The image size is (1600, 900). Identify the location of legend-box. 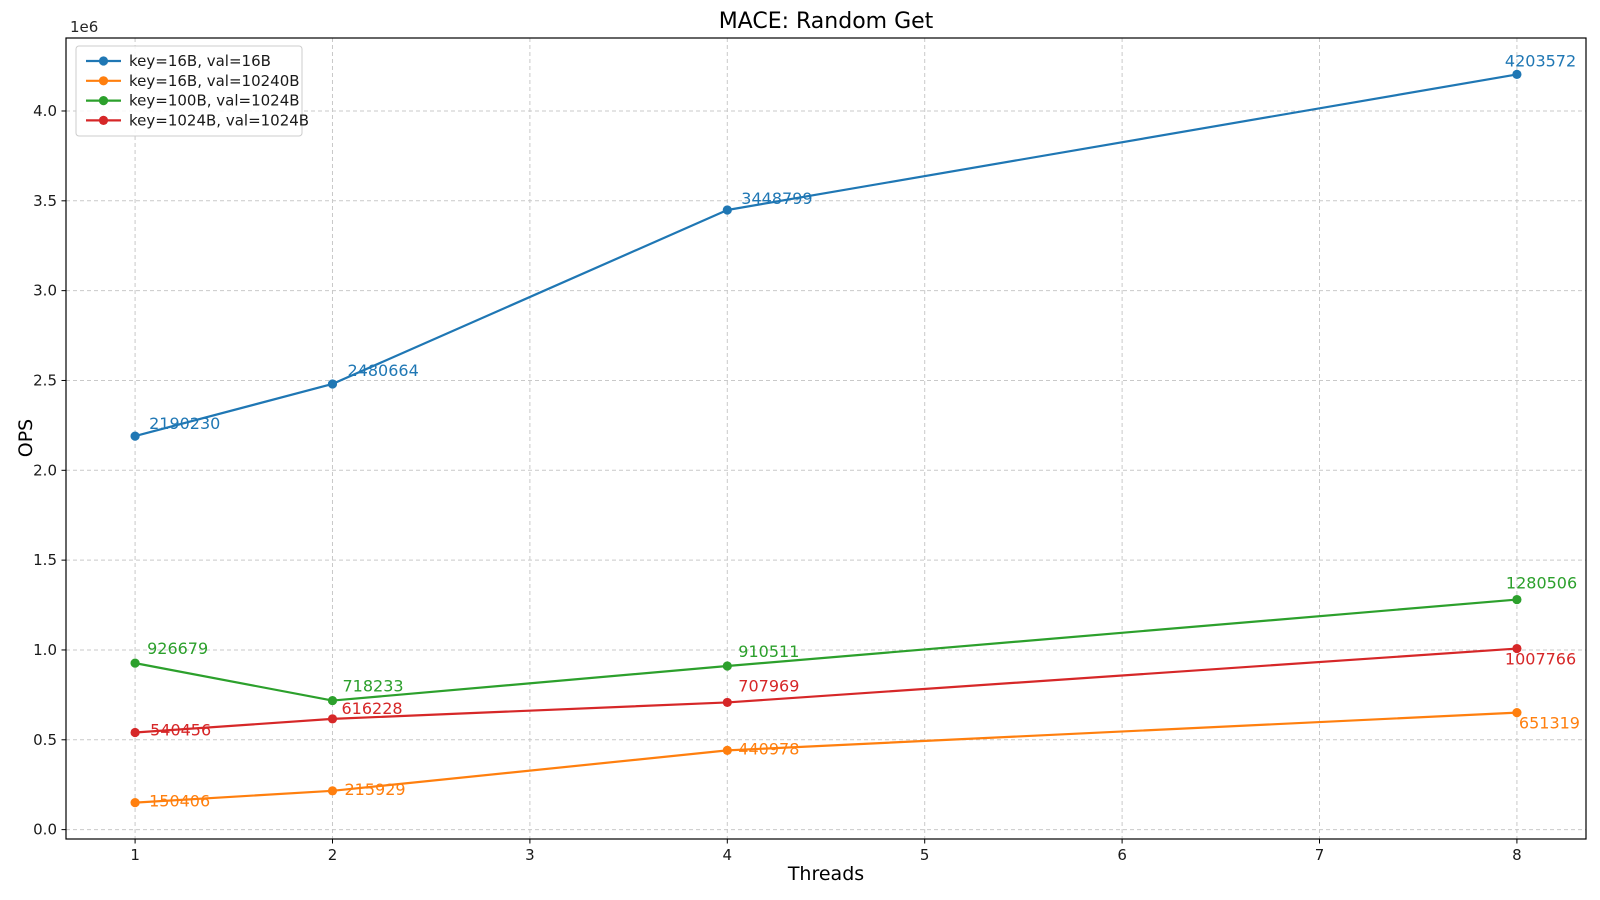
(189, 91).